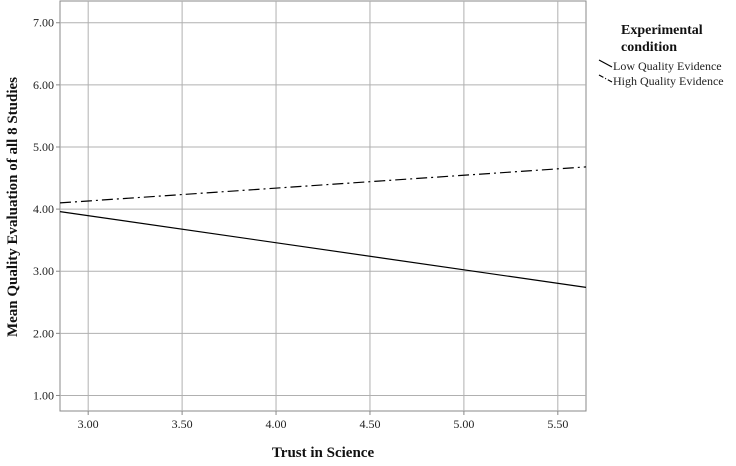 Image resolution: width=736 pixels, height=466 pixels. I want to click on y-tick-label: 7.00, so click(43, 23).